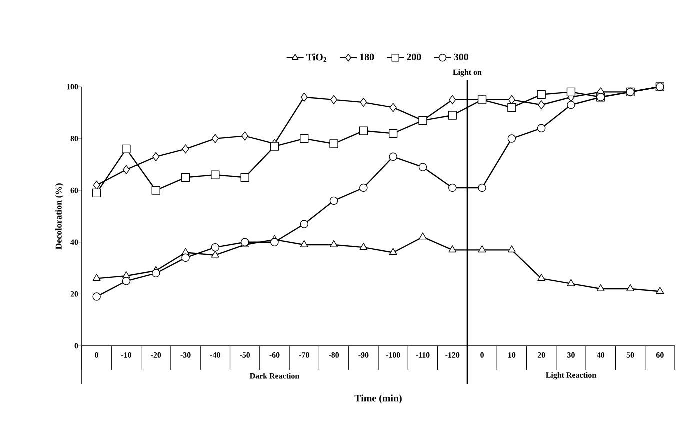 This screenshot has width=680, height=434. What do you see at coordinates (367, 57) in the screenshot?
I see `legend-label: 180` at bounding box center [367, 57].